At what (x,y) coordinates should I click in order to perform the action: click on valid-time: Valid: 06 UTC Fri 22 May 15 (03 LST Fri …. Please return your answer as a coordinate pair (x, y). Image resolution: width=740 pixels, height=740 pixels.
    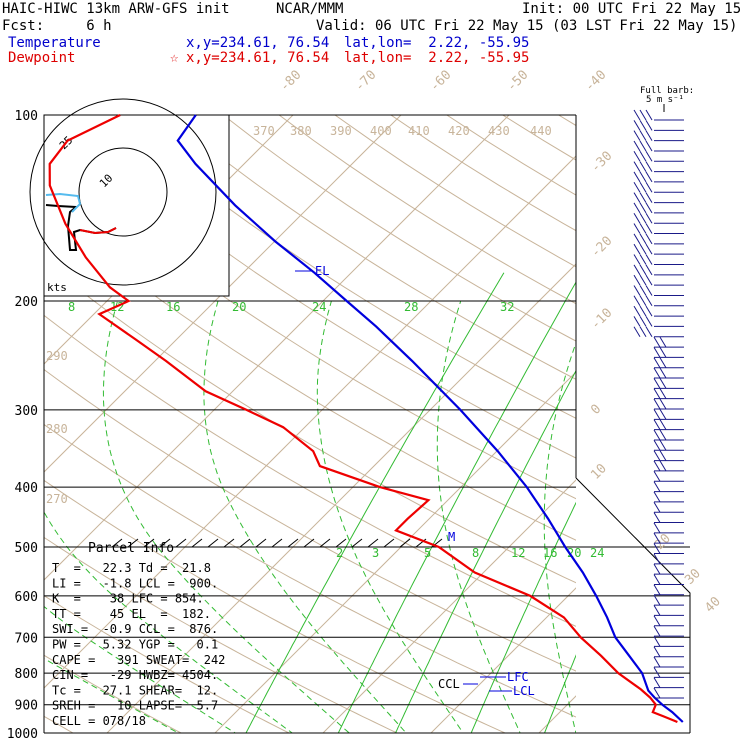
    Looking at the image, I should click on (527, 26).